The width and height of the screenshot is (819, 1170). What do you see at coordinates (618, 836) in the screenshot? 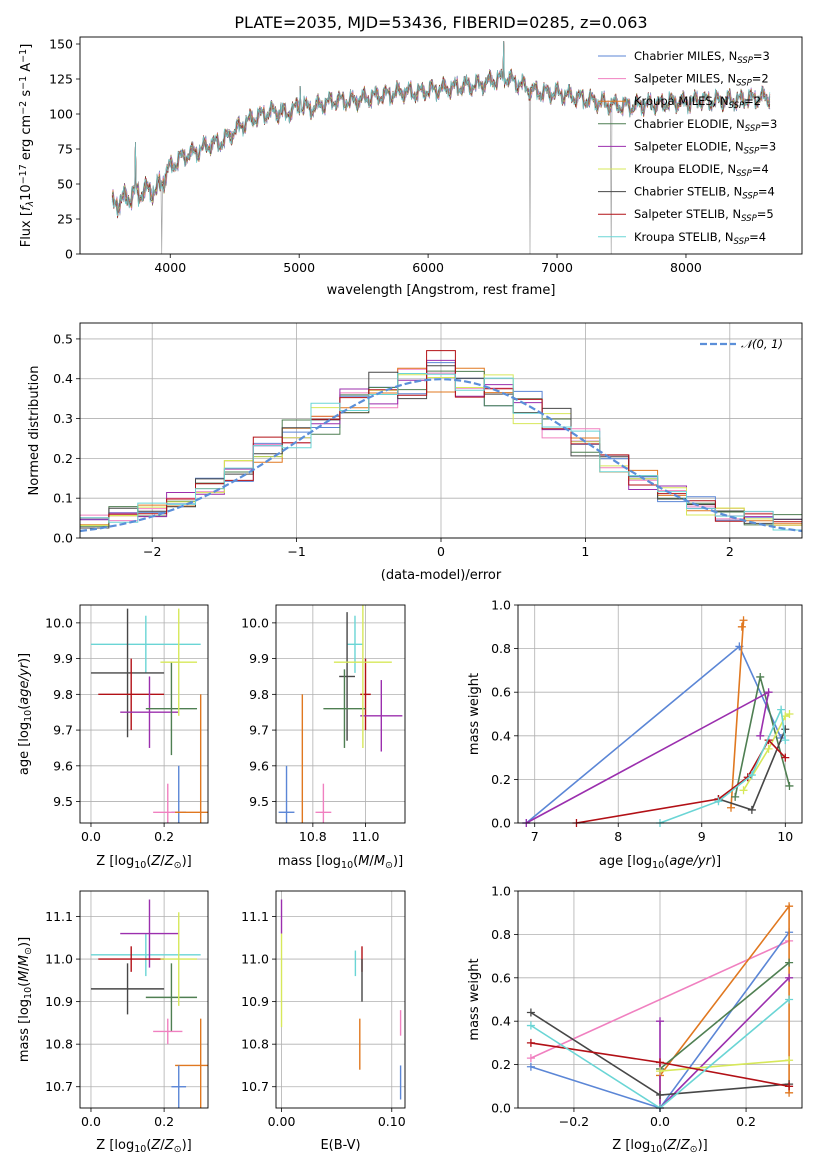
I see `x-tick-label: 8` at bounding box center [618, 836].